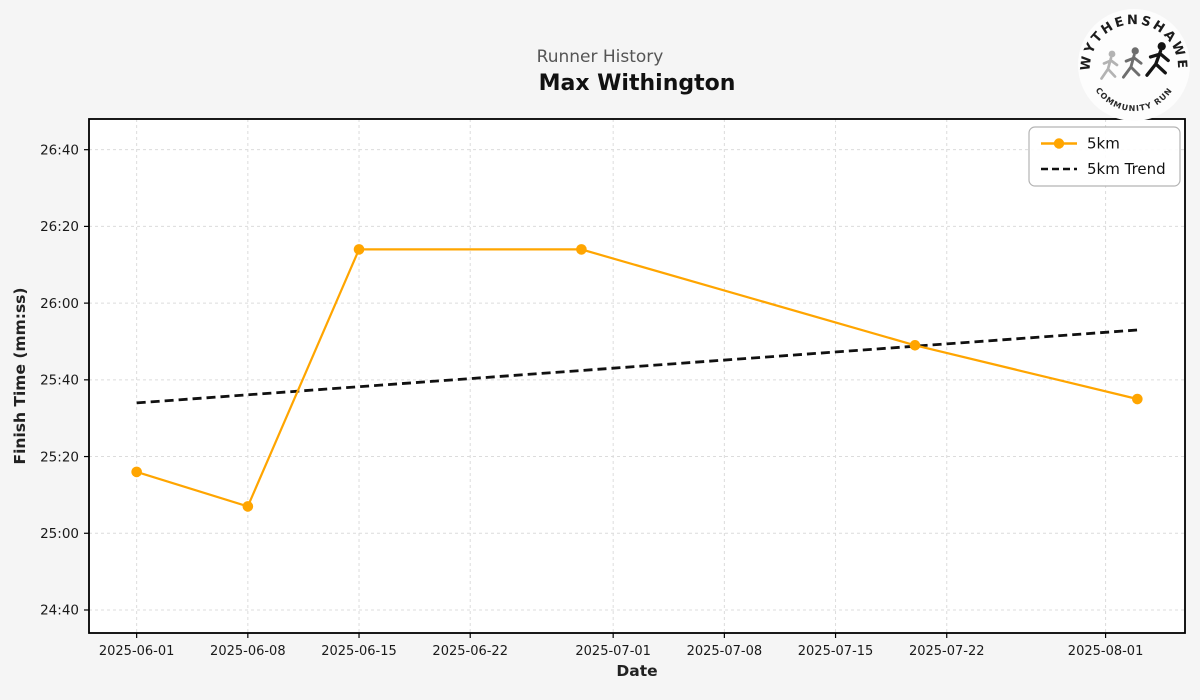 This screenshot has height=700, width=1200. I want to click on y-tick-label: 25:20, so click(59, 457).